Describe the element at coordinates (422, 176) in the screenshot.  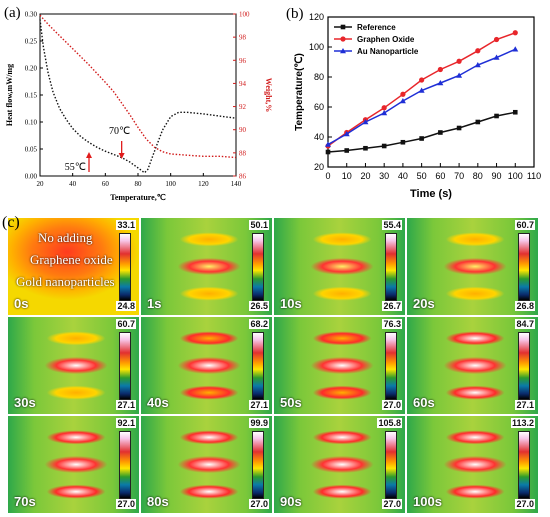
I see `x-tick-label: 50` at that location.